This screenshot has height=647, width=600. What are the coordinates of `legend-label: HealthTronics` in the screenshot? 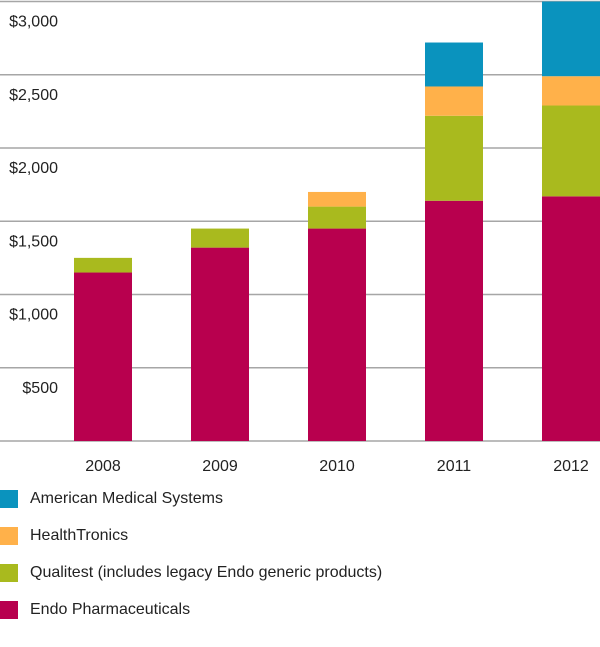 It's located at (79, 535).